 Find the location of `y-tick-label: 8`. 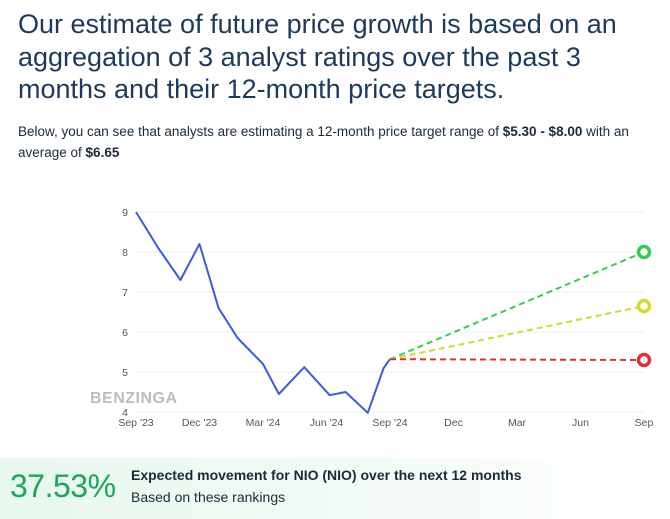

y-tick-label: 8 is located at coordinates (125, 253).